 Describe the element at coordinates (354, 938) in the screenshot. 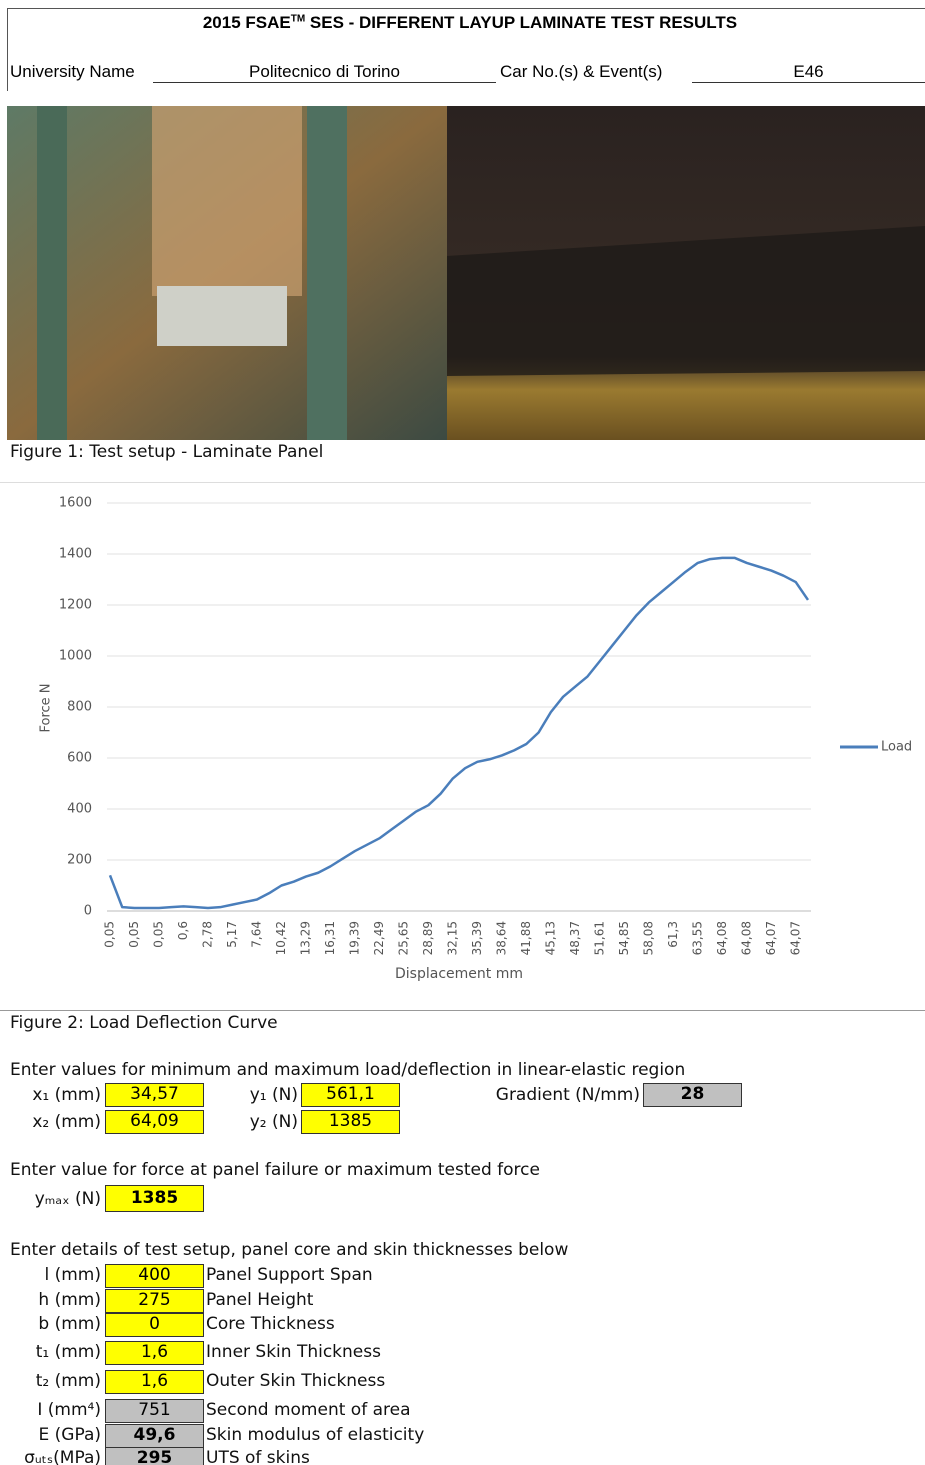

I see `x-tick-label: 19,39` at that location.